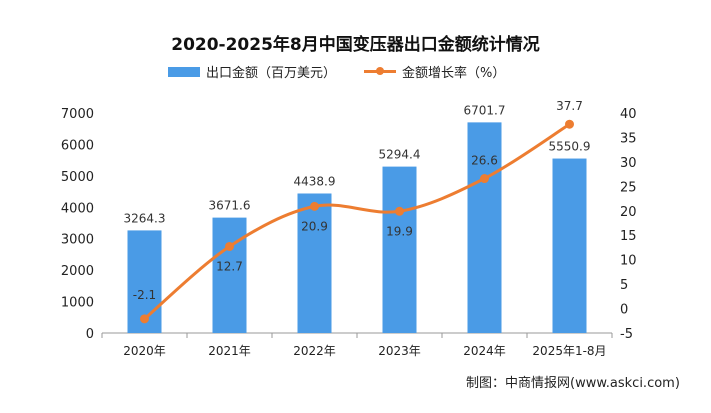  Describe the element at coordinates (230, 206) in the screenshot. I see `bar-label: 3671.6` at that location.